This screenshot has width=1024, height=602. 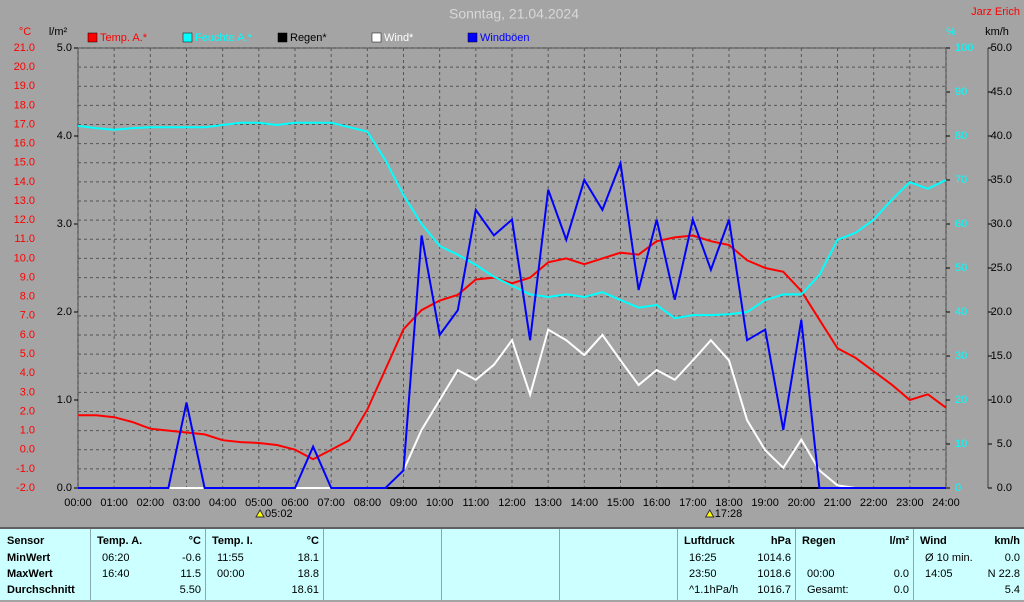 I want to click on y4-tick-label: 25.0, so click(x=1001, y=268).